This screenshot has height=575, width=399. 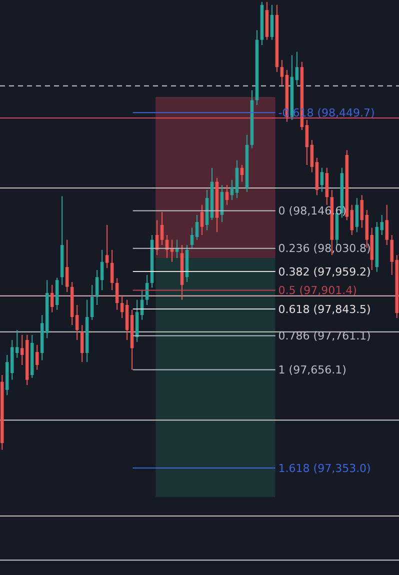 What do you see at coordinates (317, 291) in the screenshot?
I see `ref-line-label: 0.5 (97,901.4)` at bounding box center [317, 291].